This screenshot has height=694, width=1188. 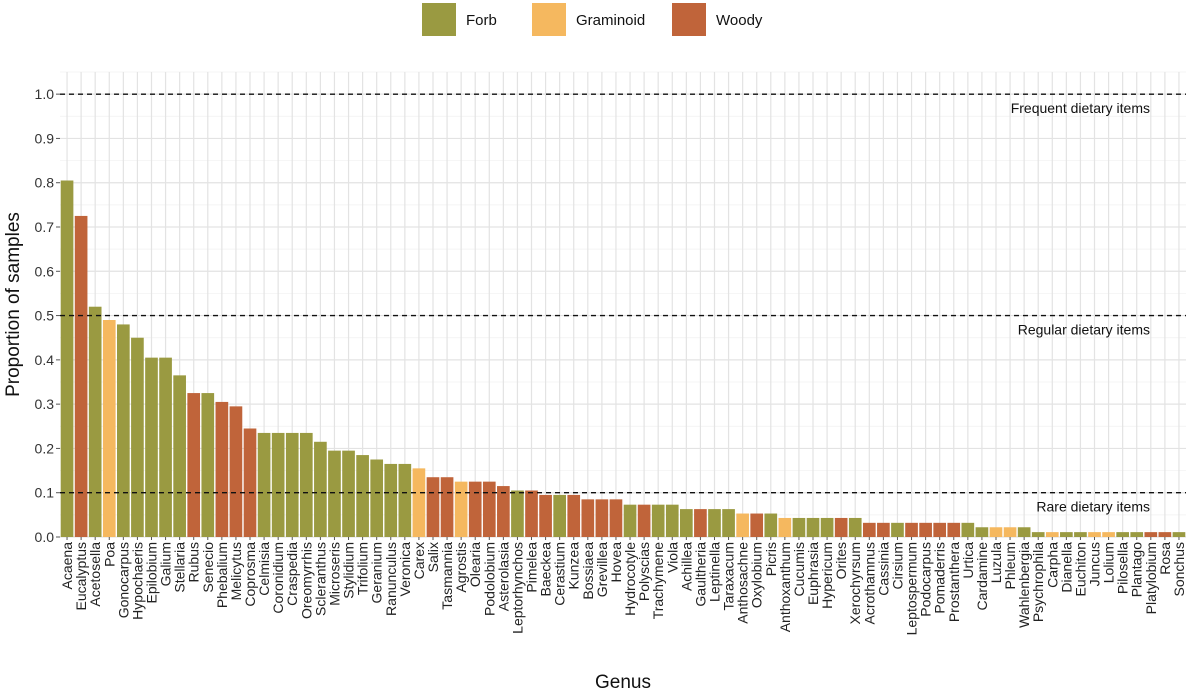 What do you see at coordinates (785, 527) in the screenshot?
I see `bar-anthoxanthum` at bounding box center [785, 527].